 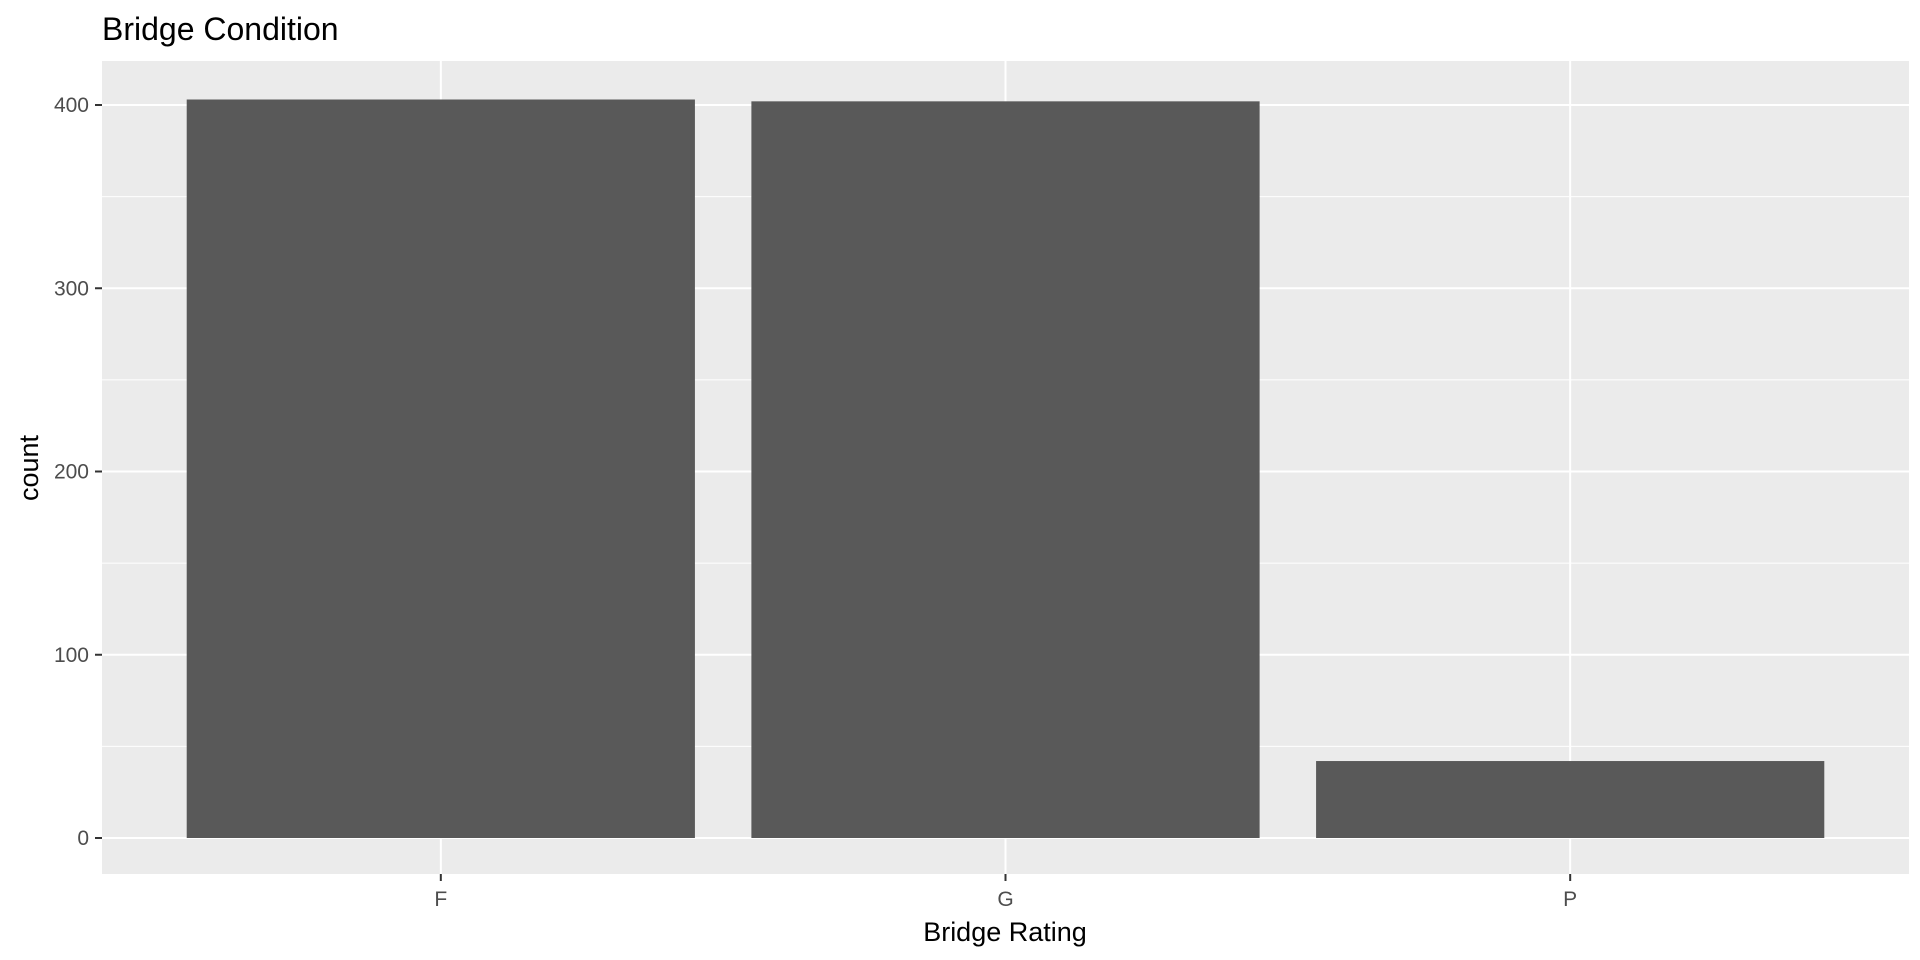 What do you see at coordinates (71, 472) in the screenshot?
I see `y-tick-label: 200` at bounding box center [71, 472].